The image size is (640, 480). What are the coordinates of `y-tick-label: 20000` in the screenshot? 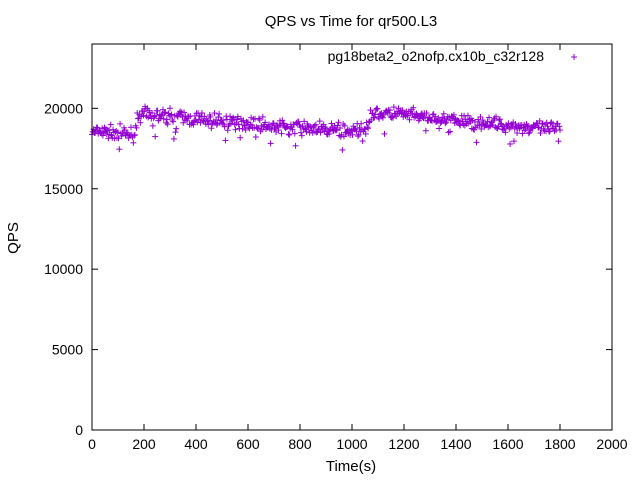 It's located at (63, 108).